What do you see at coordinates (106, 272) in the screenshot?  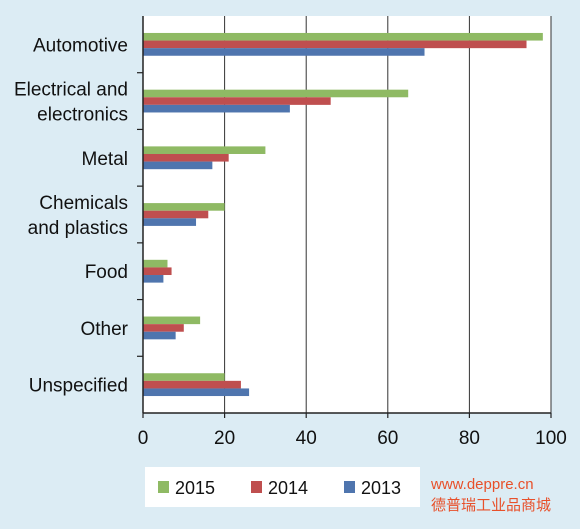 I see `category-label: Food` at bounding box center [106, 272].